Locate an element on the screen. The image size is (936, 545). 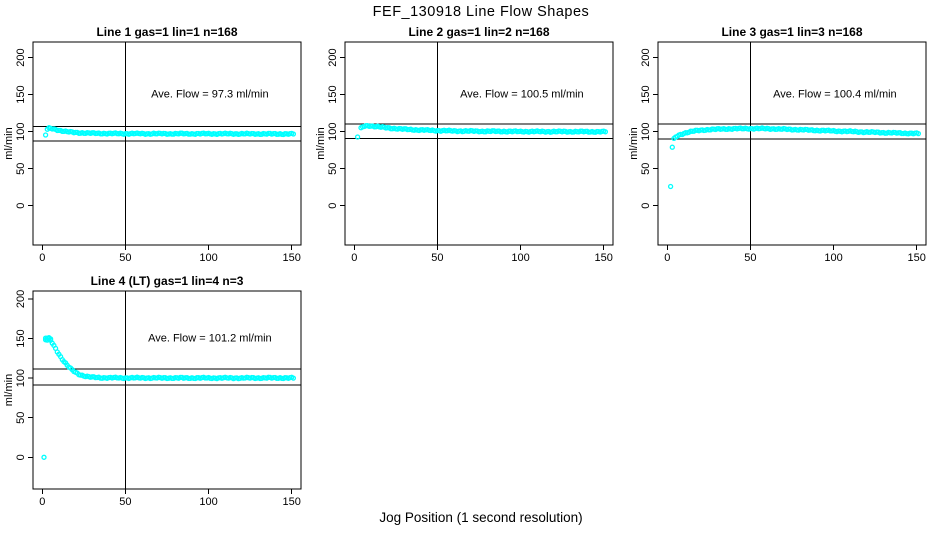
ave-flow-annotation: Ave. Flow = 100.5 ml/min is located at coordinates (522, 94).